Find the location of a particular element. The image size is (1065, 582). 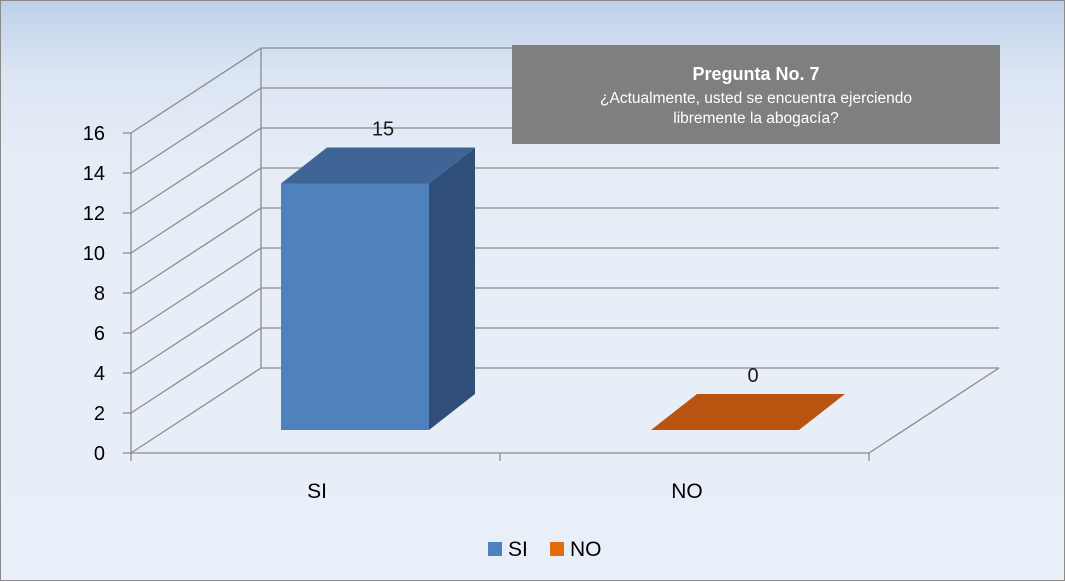

bar-si-front is located at coordinates (355, 306).